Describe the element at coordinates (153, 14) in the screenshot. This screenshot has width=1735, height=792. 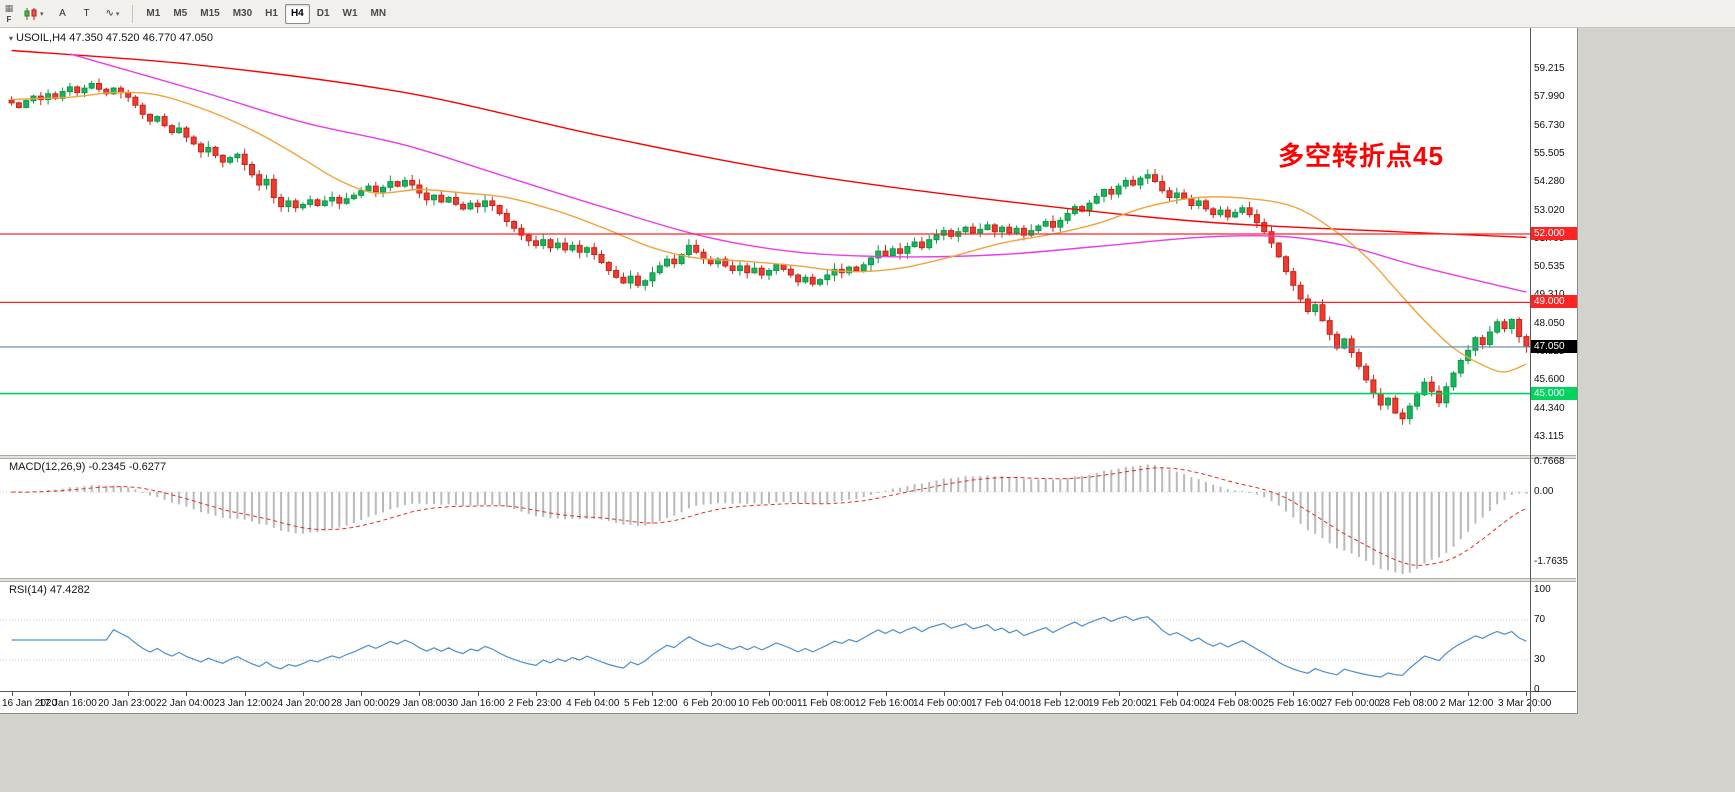
I see `timeframe-m1-button: M1` at that location.